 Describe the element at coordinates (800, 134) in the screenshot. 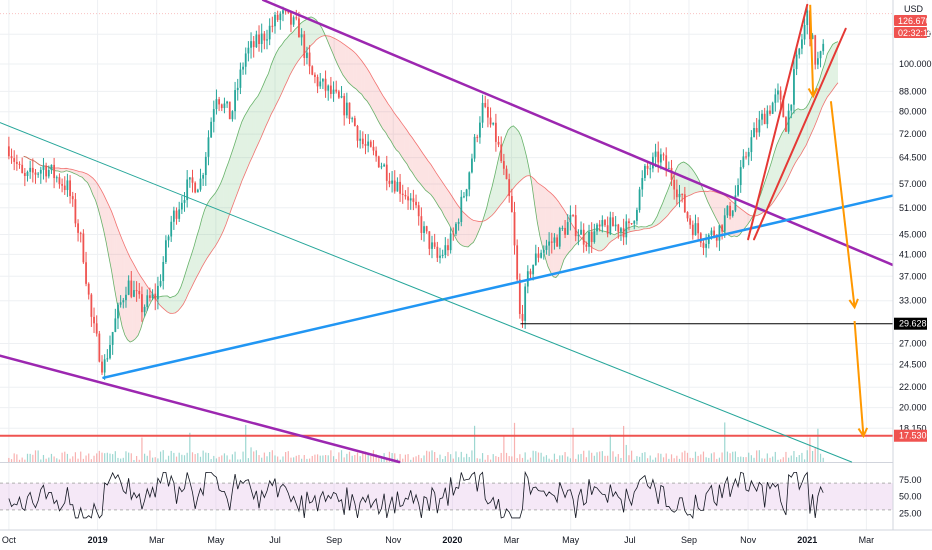

I see `red-channel-b` at that location.